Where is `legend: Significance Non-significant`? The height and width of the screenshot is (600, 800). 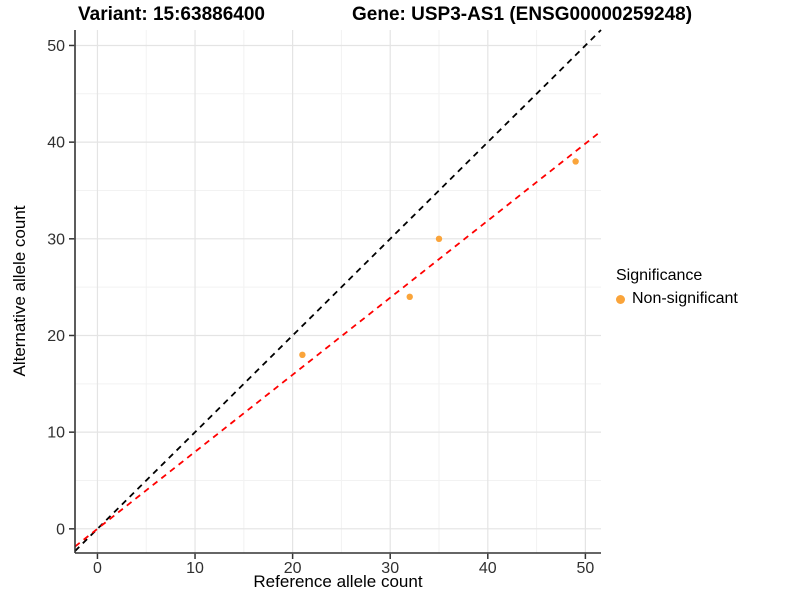 legend: Significance Non-significant is located at coordinates (677, 287).